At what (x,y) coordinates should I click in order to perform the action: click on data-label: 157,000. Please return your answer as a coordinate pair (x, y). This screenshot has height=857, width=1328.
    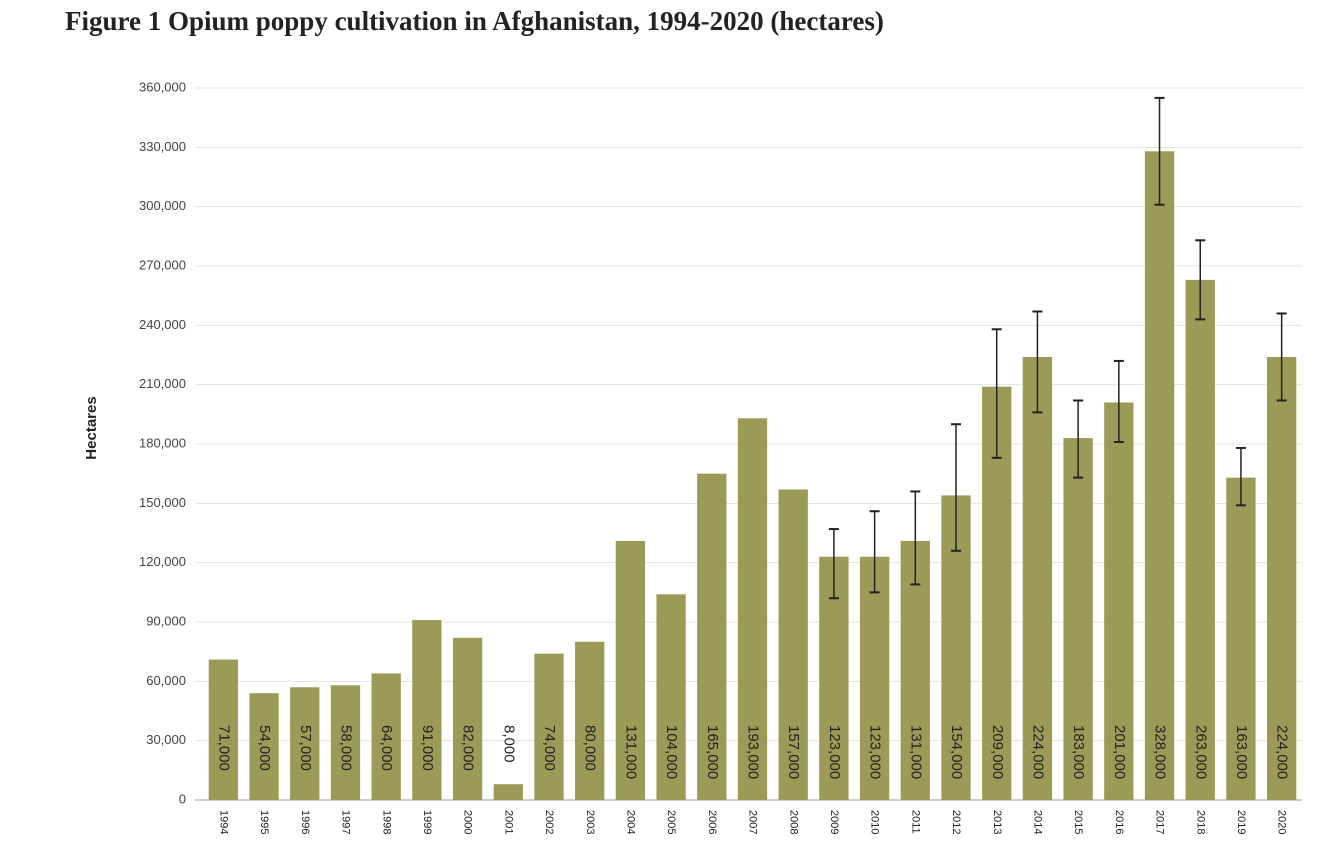
    Looking at the image, I should click on (793, 752).